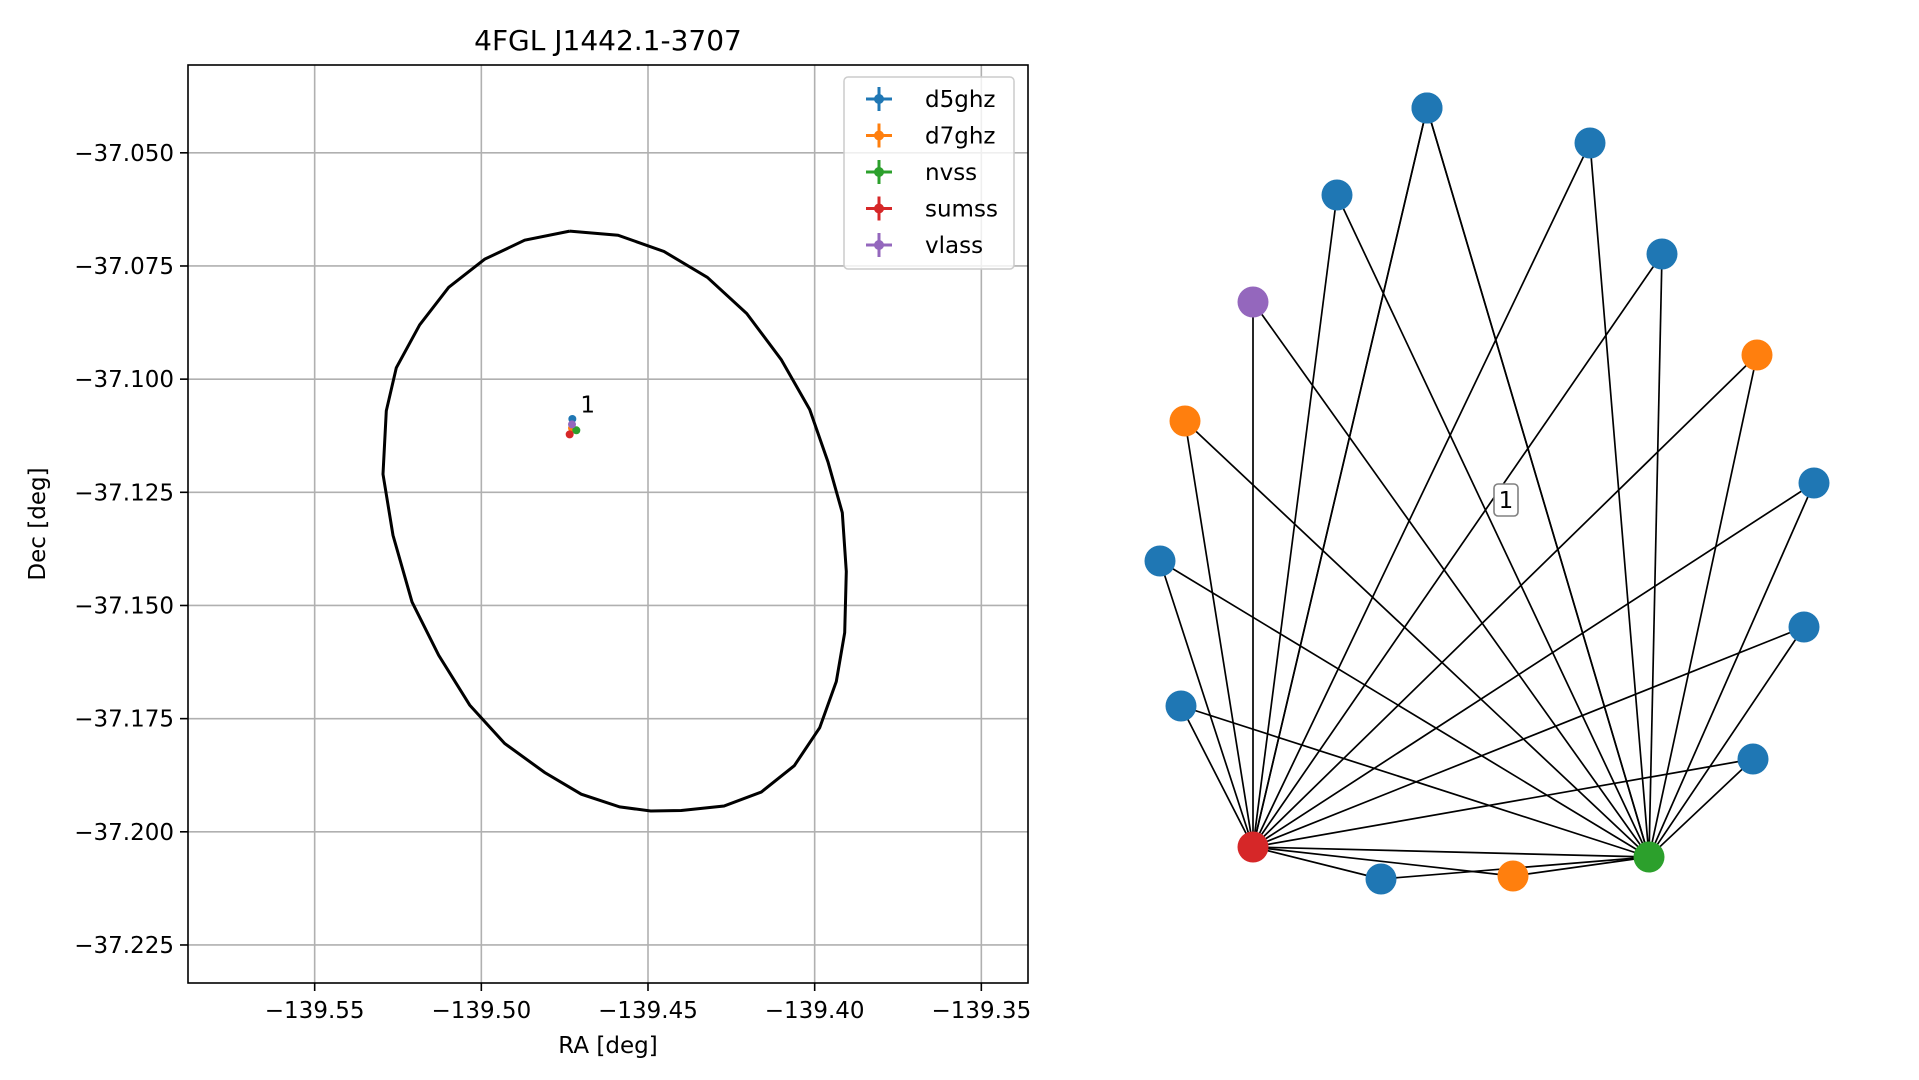 This screenshot has width=1919, height=1080. Describe the element at coordinates (879, 172) in the screenshot. I see `nvss-legend-marker` at that location.